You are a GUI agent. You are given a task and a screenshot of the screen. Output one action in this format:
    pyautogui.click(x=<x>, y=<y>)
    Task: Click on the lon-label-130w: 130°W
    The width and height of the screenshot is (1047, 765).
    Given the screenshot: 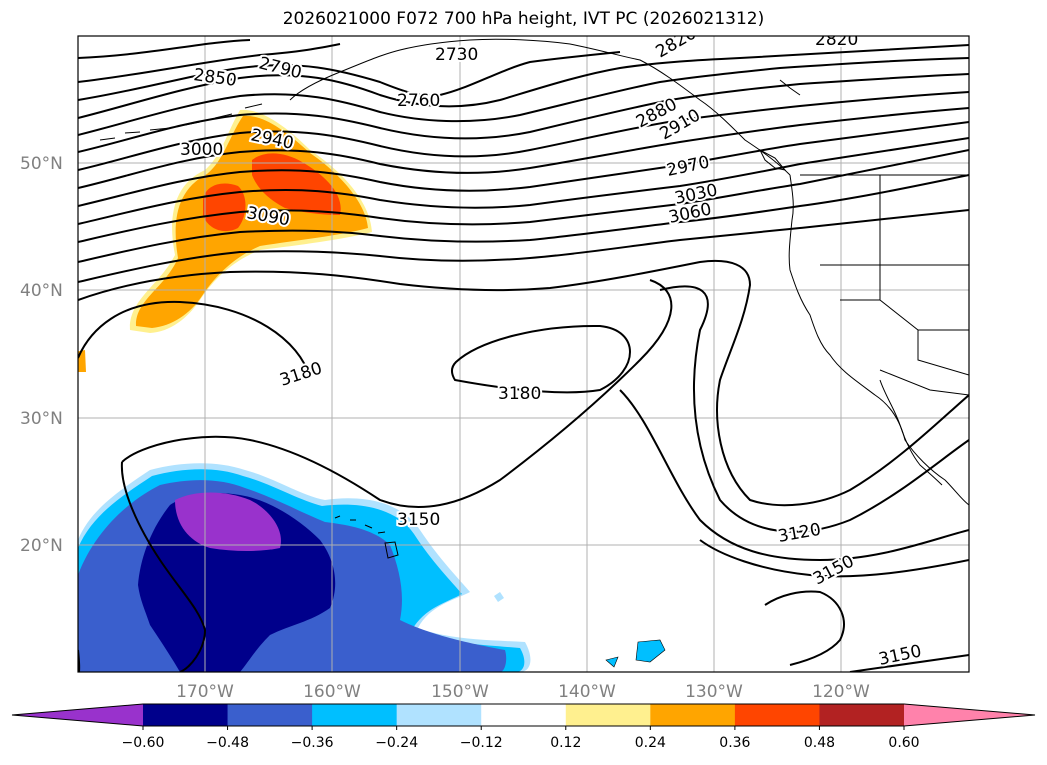 What is the action you would take?
    pyautogui.click(x=714, y=692)
    